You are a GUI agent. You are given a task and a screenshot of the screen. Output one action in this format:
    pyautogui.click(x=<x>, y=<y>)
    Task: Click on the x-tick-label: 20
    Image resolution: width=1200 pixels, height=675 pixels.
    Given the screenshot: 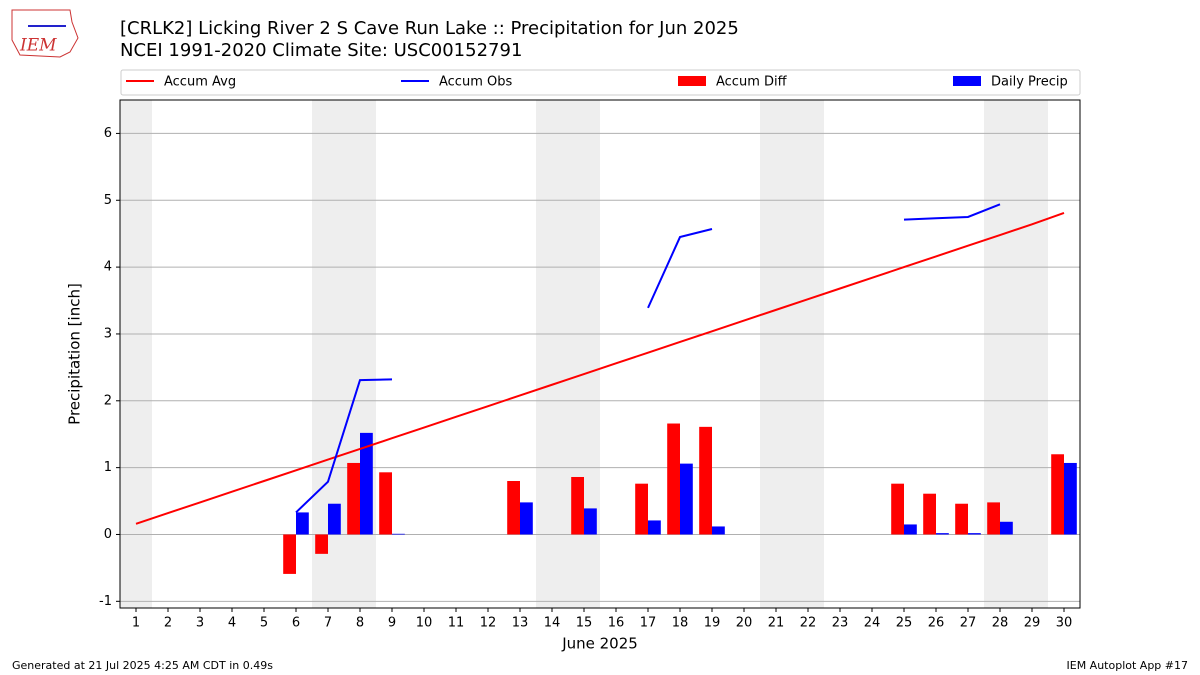 What is the action you would take?
    pyautogui.click(x=744, y=623)
    